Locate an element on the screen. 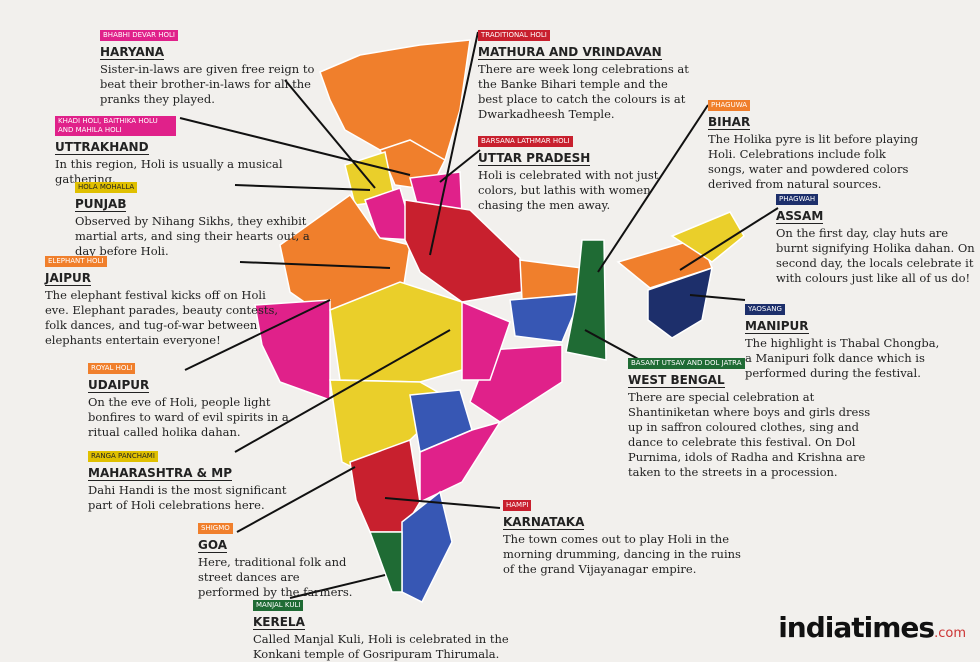 Image resolution: width=980 pixels, height=662 pixels. region-title: BIHAR is located at coordinates (729, 122).